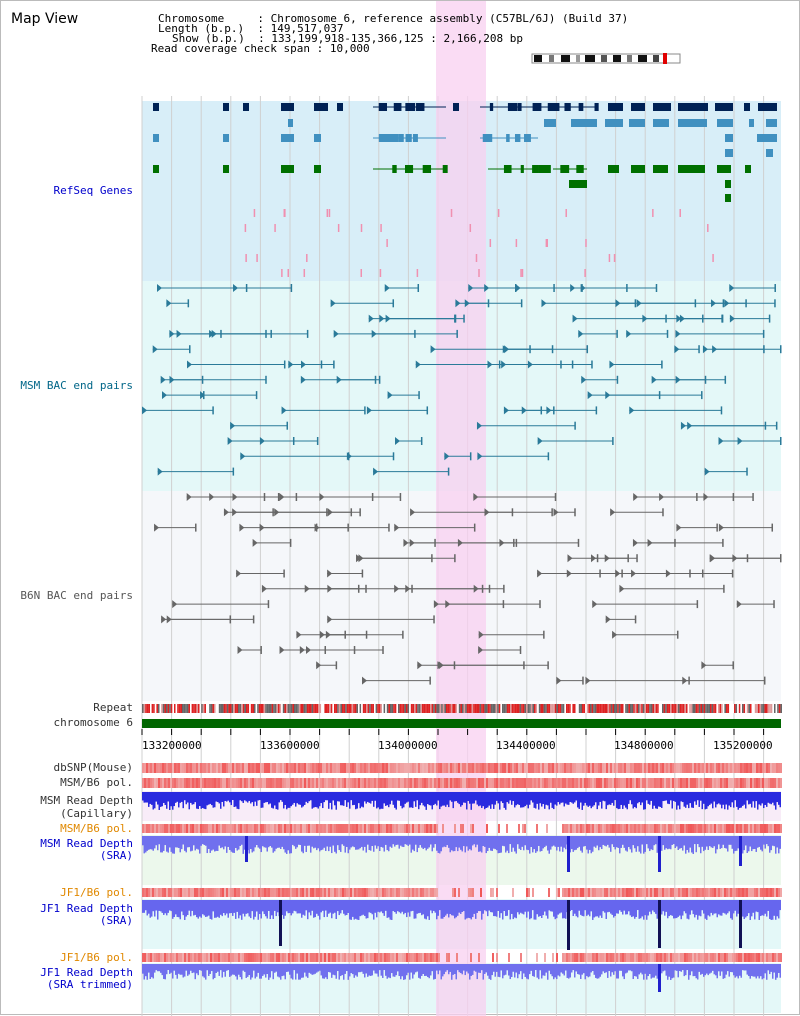  What do you see at coordinates (96, 892) in the screenshot?
I see `track-label-jf1-pol-1: JF1/B6 pol.` at bounding box center [96, 892].